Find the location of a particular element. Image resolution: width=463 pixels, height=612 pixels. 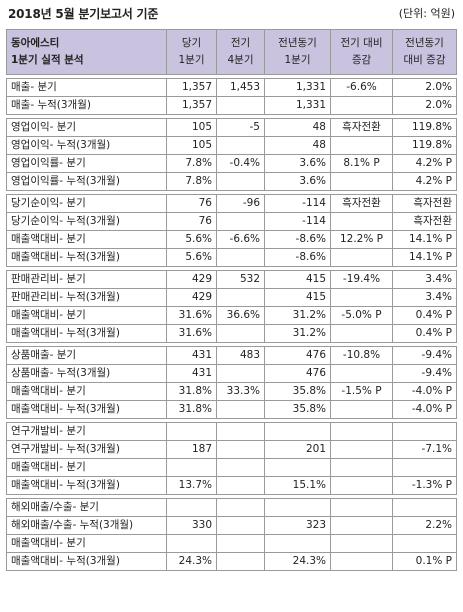

previous-value: 33.3% is located at coordinates (240, 391).